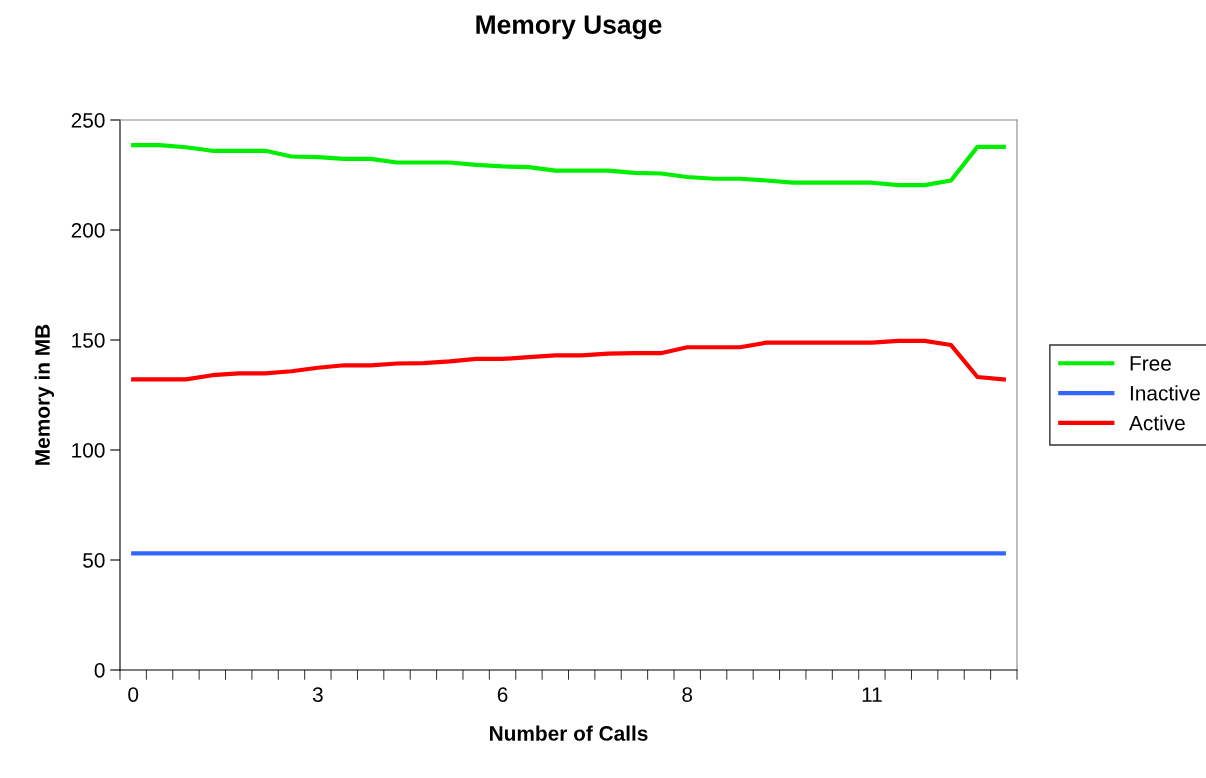 The image size is (1206, 778). Describe the element at coordinates (317, 694) in the screenshot. I see `x-tick-label: 3` at that location.